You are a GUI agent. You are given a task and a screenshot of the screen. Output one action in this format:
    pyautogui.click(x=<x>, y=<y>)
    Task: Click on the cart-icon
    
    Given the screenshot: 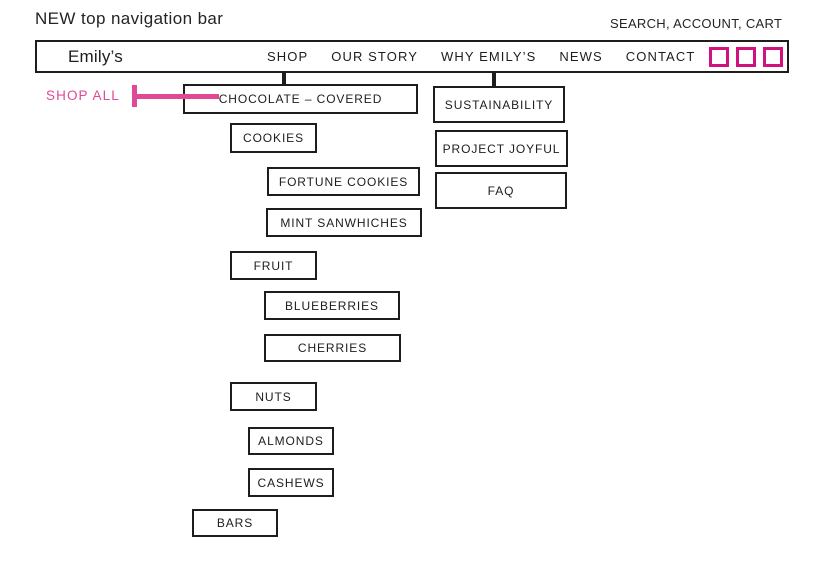 What is the action you would take?
    pyautogui.click(x=773, y=56)
    